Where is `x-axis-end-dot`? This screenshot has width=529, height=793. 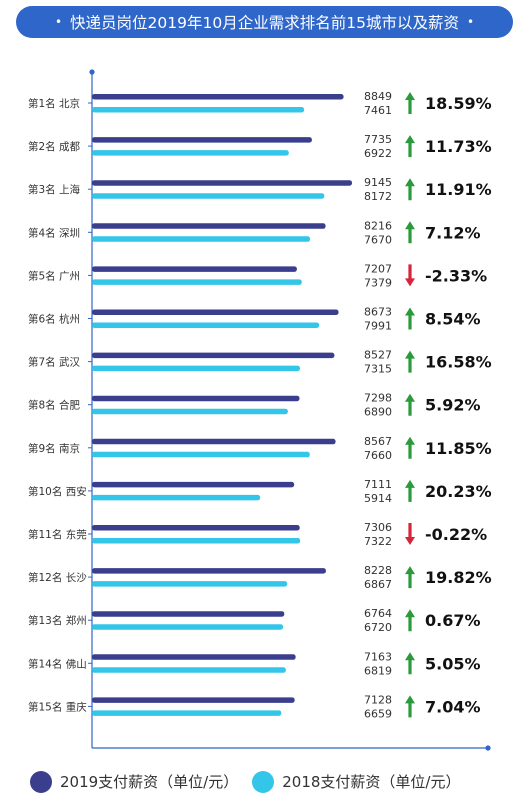 x-axis-end-dot is located at coordinates (488, 748).